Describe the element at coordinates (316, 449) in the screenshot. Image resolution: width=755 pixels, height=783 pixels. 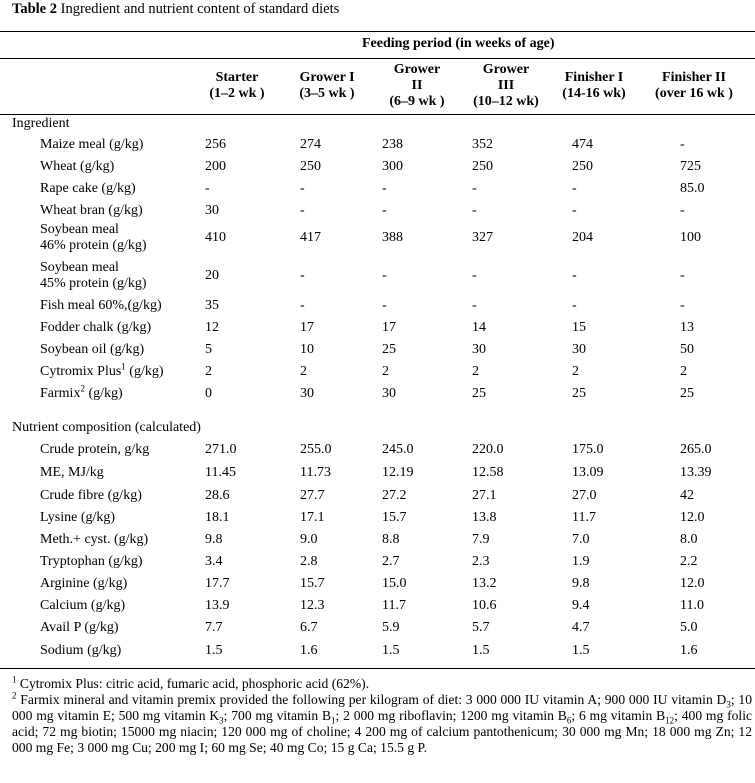
I see `nutrient-cell: 255.0` at that location.